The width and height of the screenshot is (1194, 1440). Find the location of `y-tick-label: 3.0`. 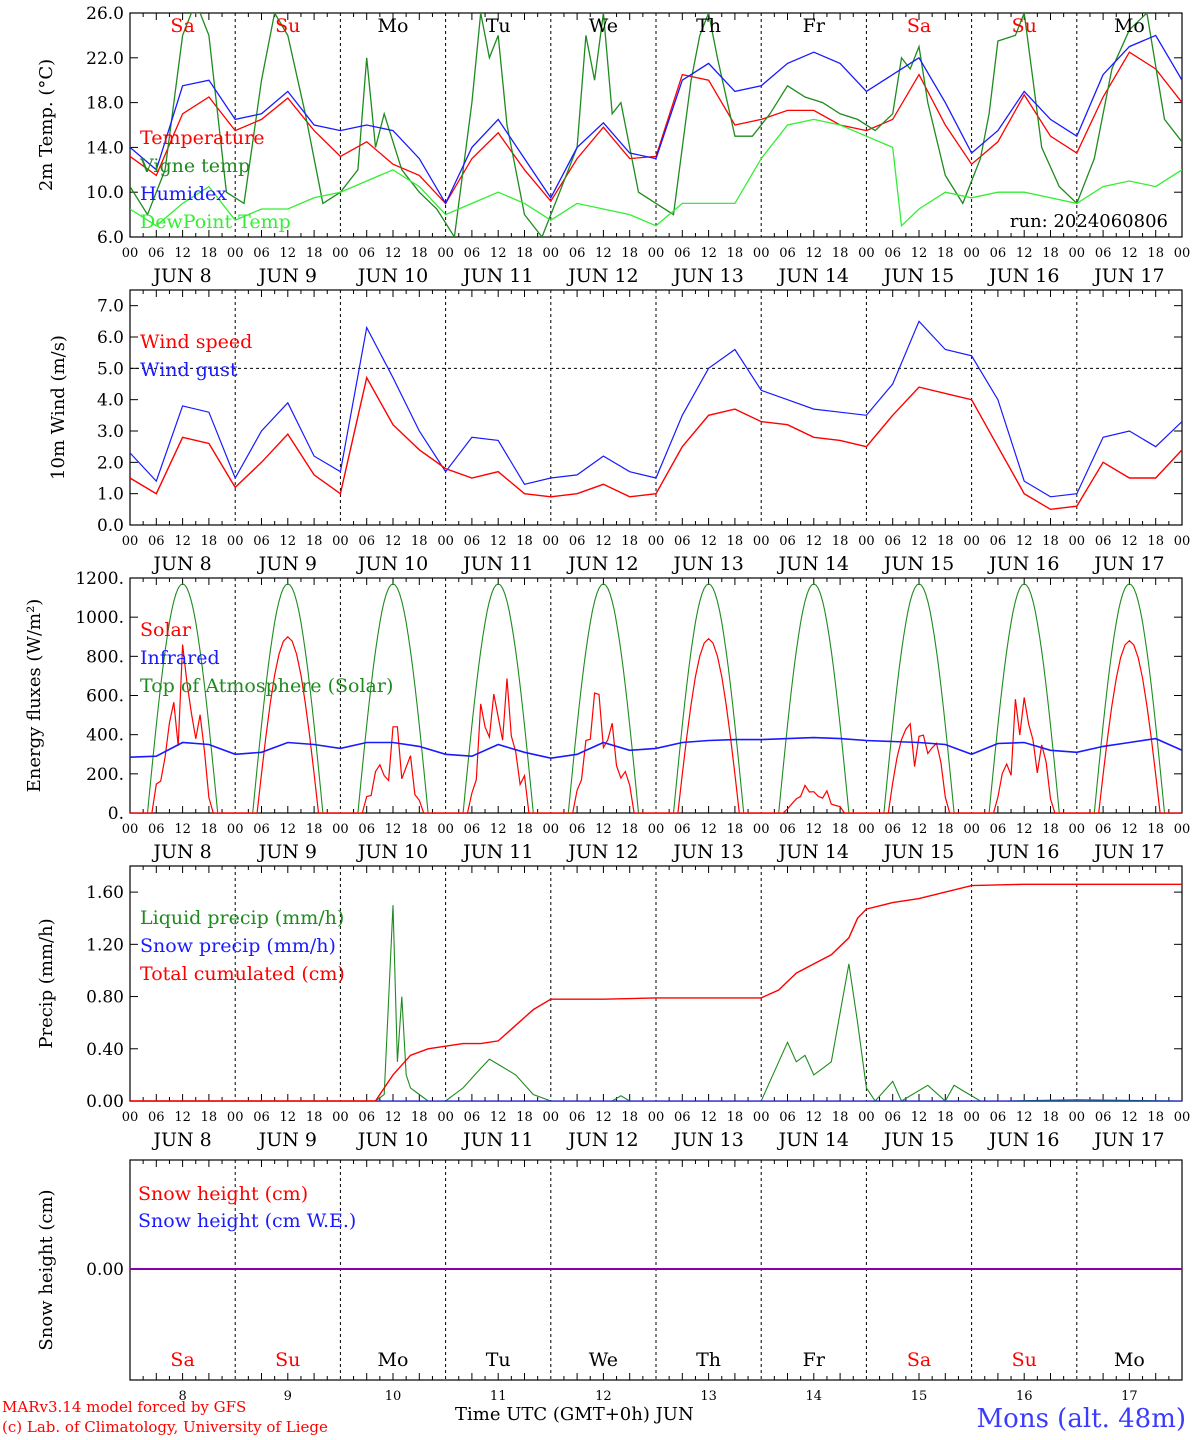

y-tick-label: 3.0 is located at coordinates (110, 432).